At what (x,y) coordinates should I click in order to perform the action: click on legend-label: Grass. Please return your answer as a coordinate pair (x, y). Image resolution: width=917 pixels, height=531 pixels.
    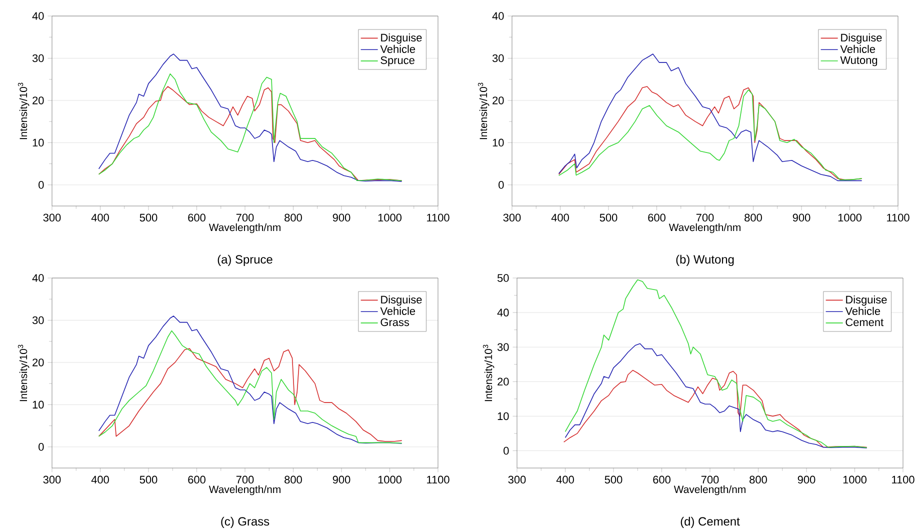
    Looking at the image, I should click on (395, 322).